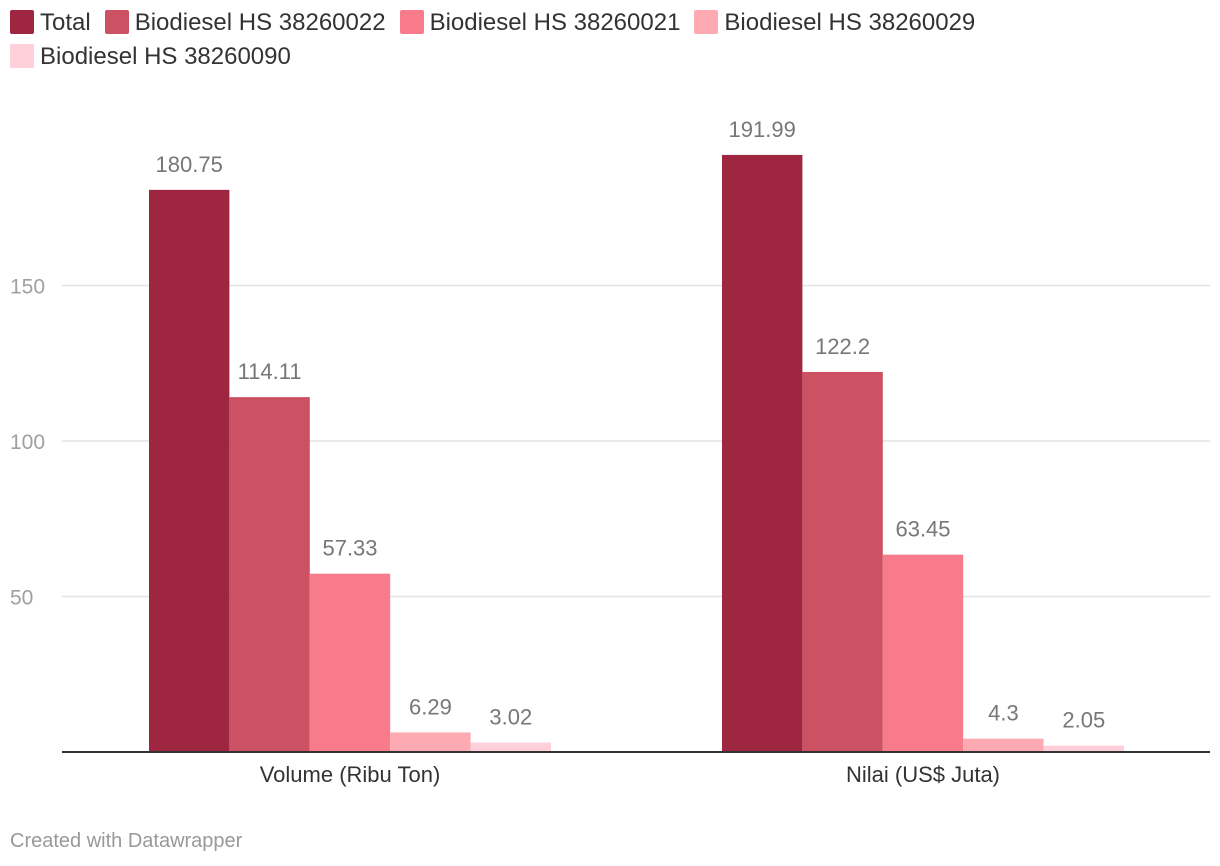  Describe the element at coordinates (762, 129) in the screenshot. I see `data-label: 191.99` at that location.